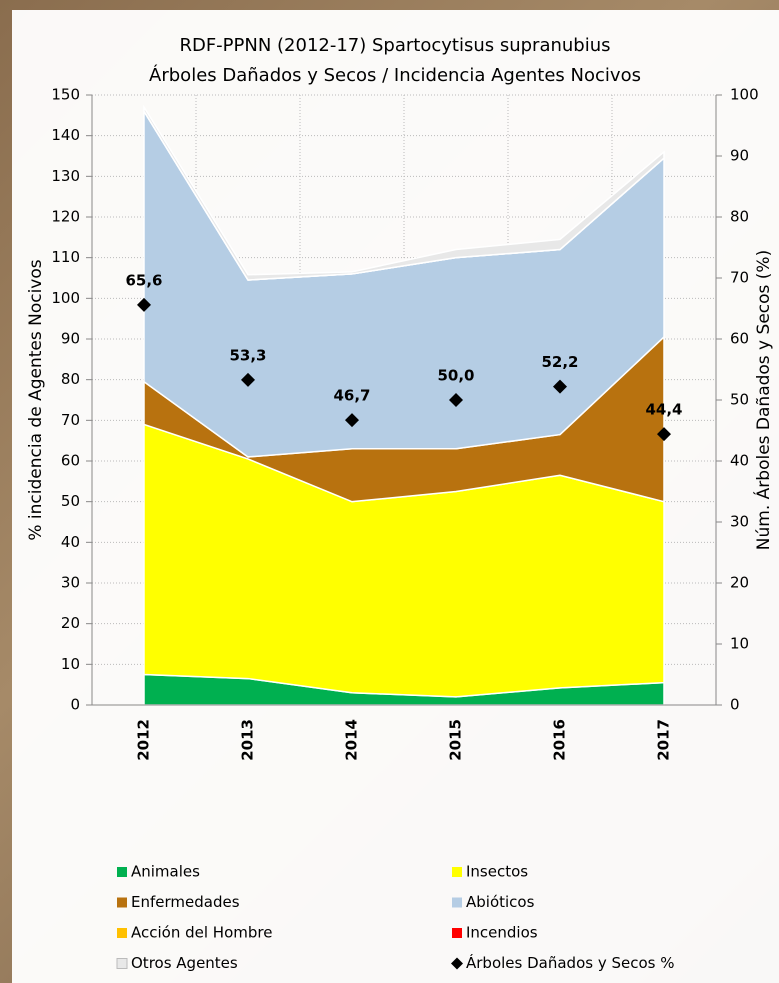  What do you see at coordinates (739, 278) in the screenshot?
I see `y2-tick-label: 70` at bounding box center [739, 278].